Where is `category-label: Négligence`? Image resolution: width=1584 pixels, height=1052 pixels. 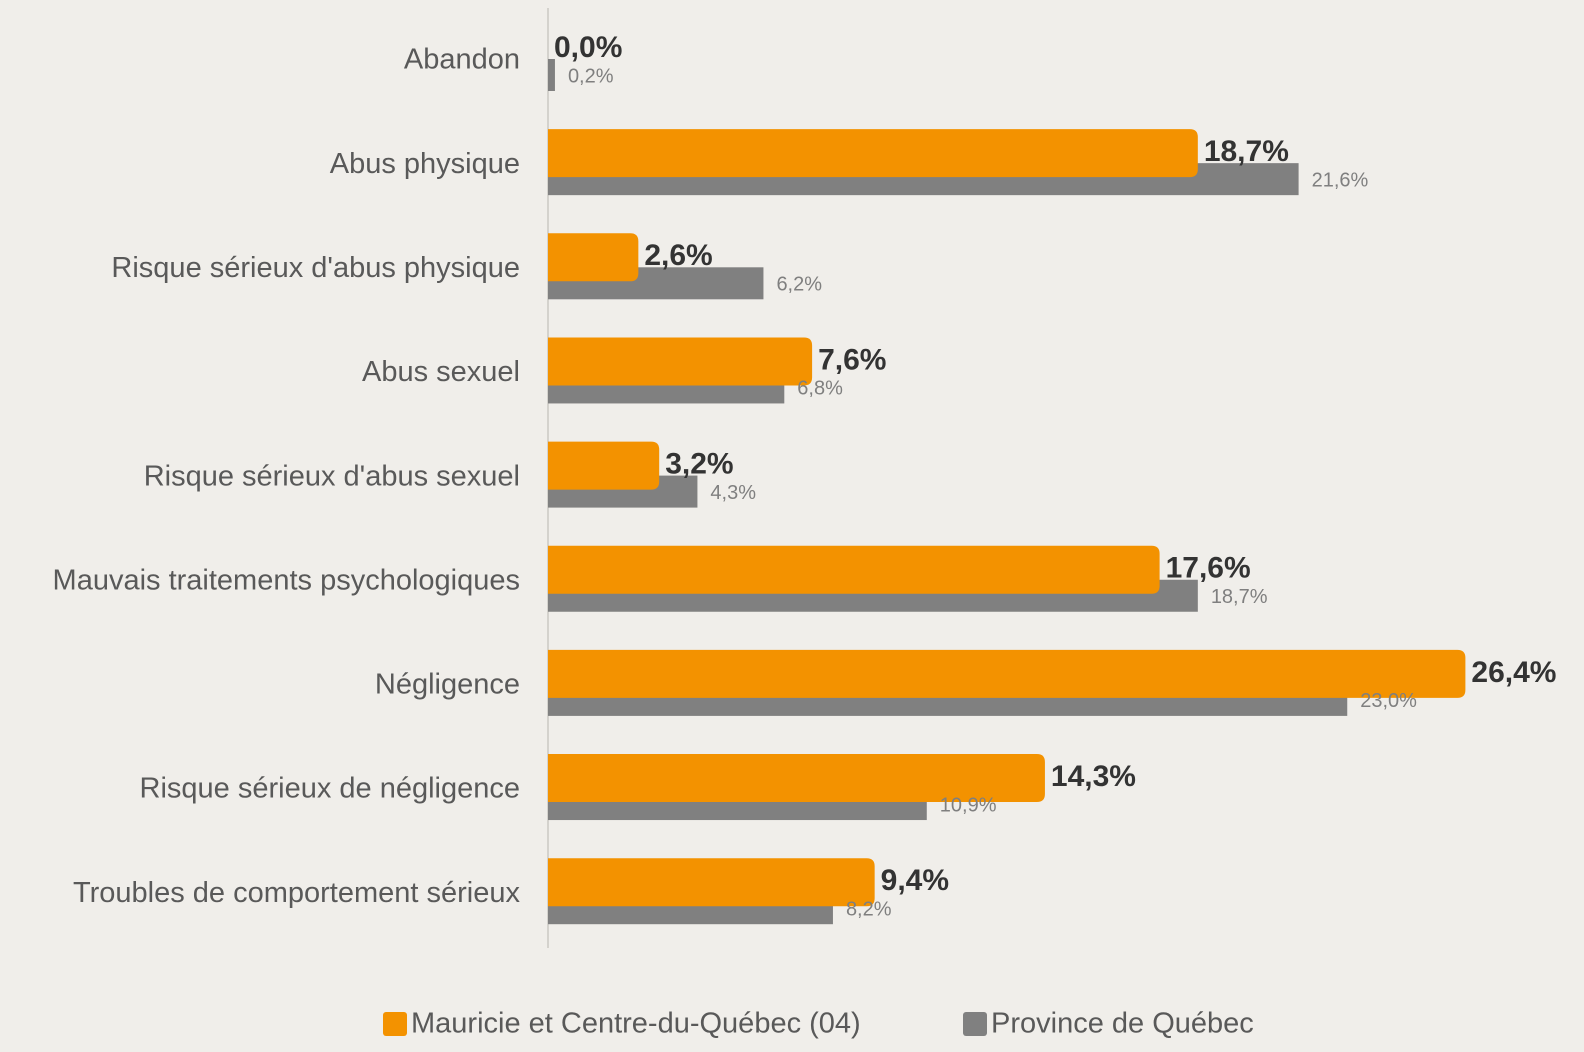 category-label: Négligence is located at coordinates (447, 685).